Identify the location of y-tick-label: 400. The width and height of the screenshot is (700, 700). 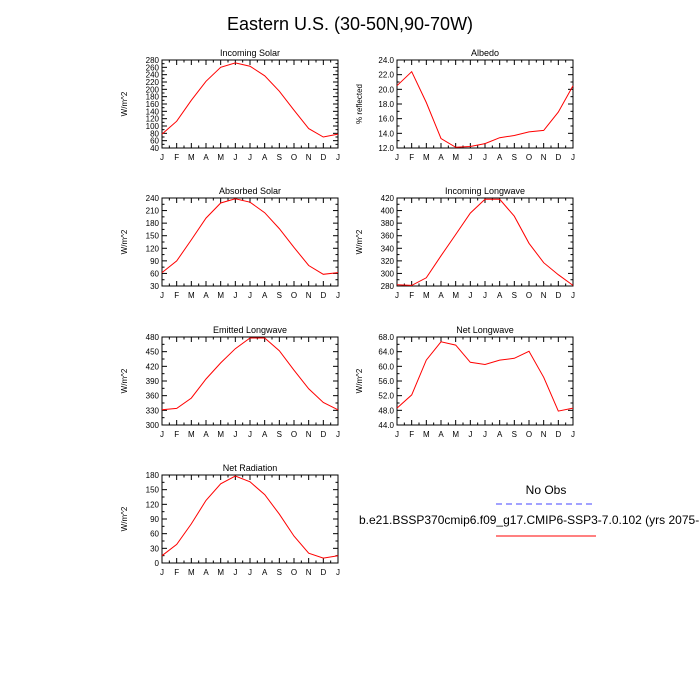
(388, 211).